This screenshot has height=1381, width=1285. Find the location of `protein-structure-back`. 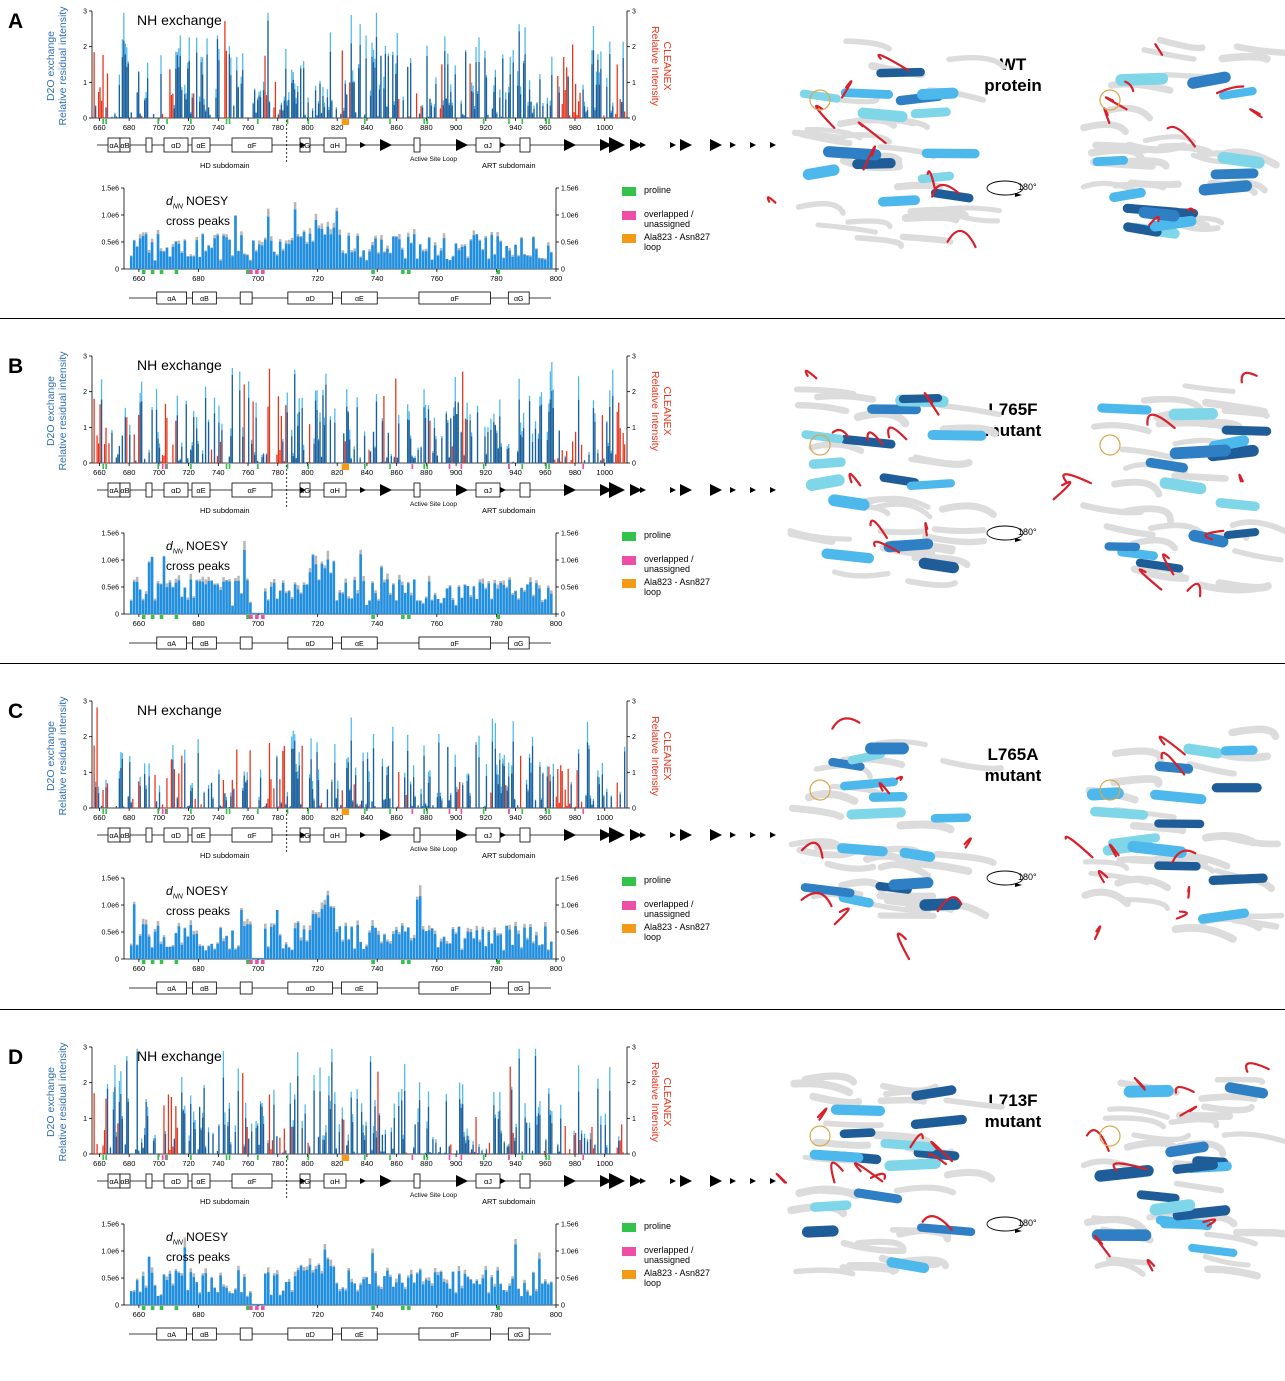

protein-structure-back is located at coordinates (1160, 1176).